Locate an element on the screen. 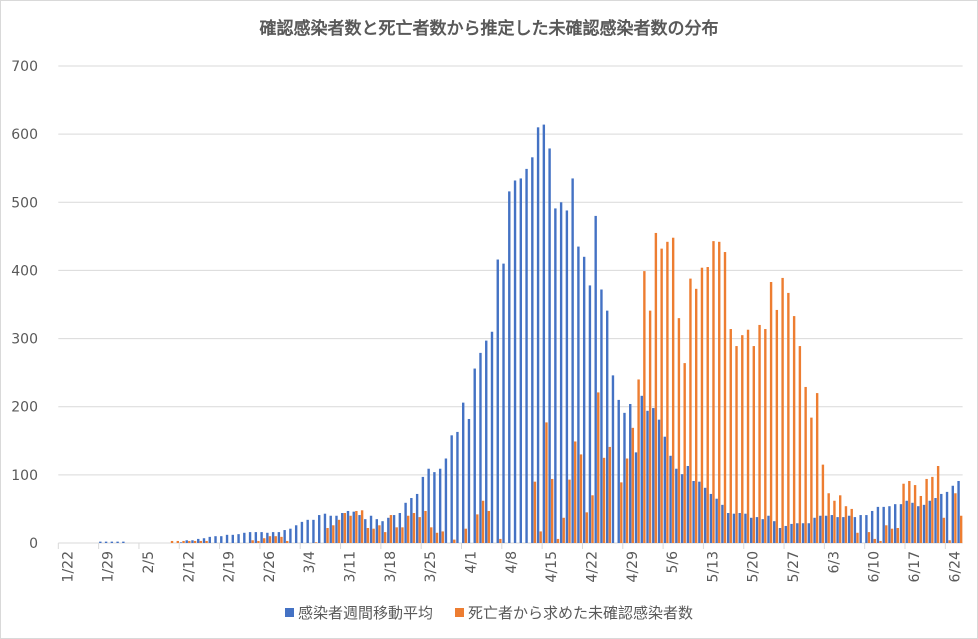 Image resolution: width=978 pixels, height=639 pixels. x-tick-label: 5/27 is located at coordinates (794, 566).